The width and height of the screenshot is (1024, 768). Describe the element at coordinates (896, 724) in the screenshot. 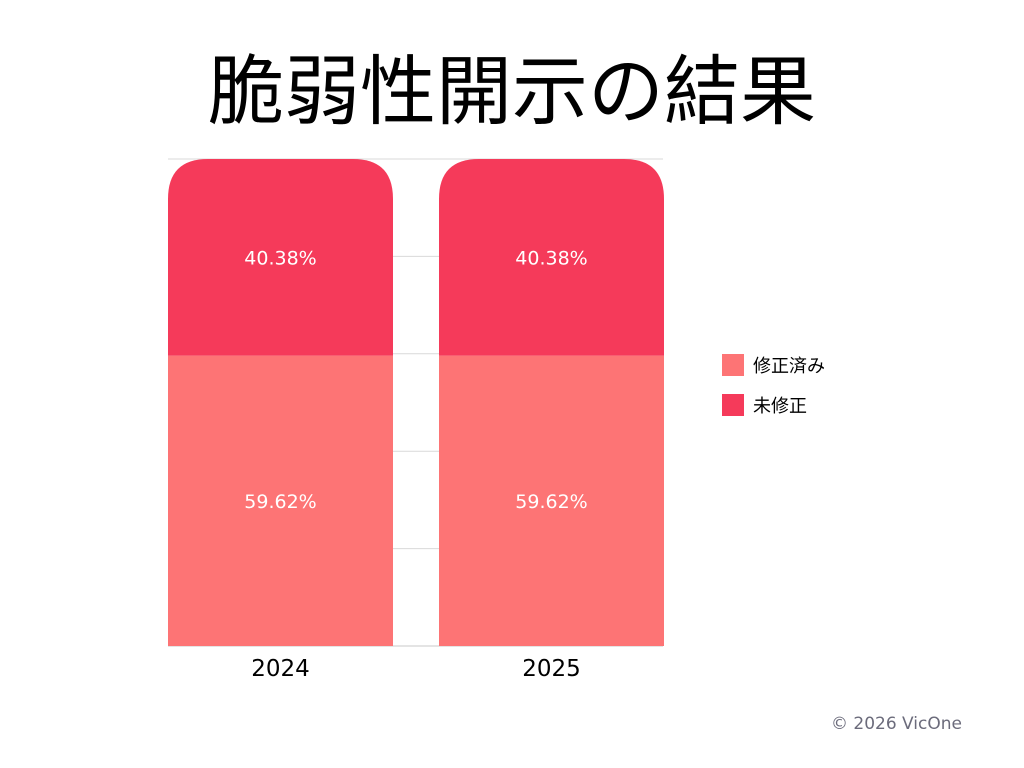

I see `copyright: © 2026 VicOne` at that location.